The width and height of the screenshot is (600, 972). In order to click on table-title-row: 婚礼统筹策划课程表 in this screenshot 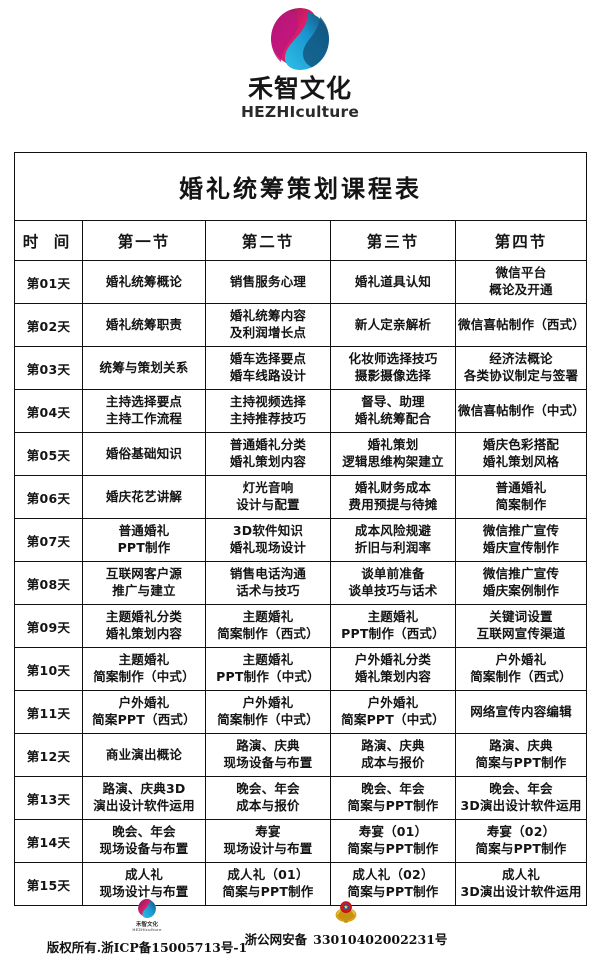, I will do `click(300, 186)`.